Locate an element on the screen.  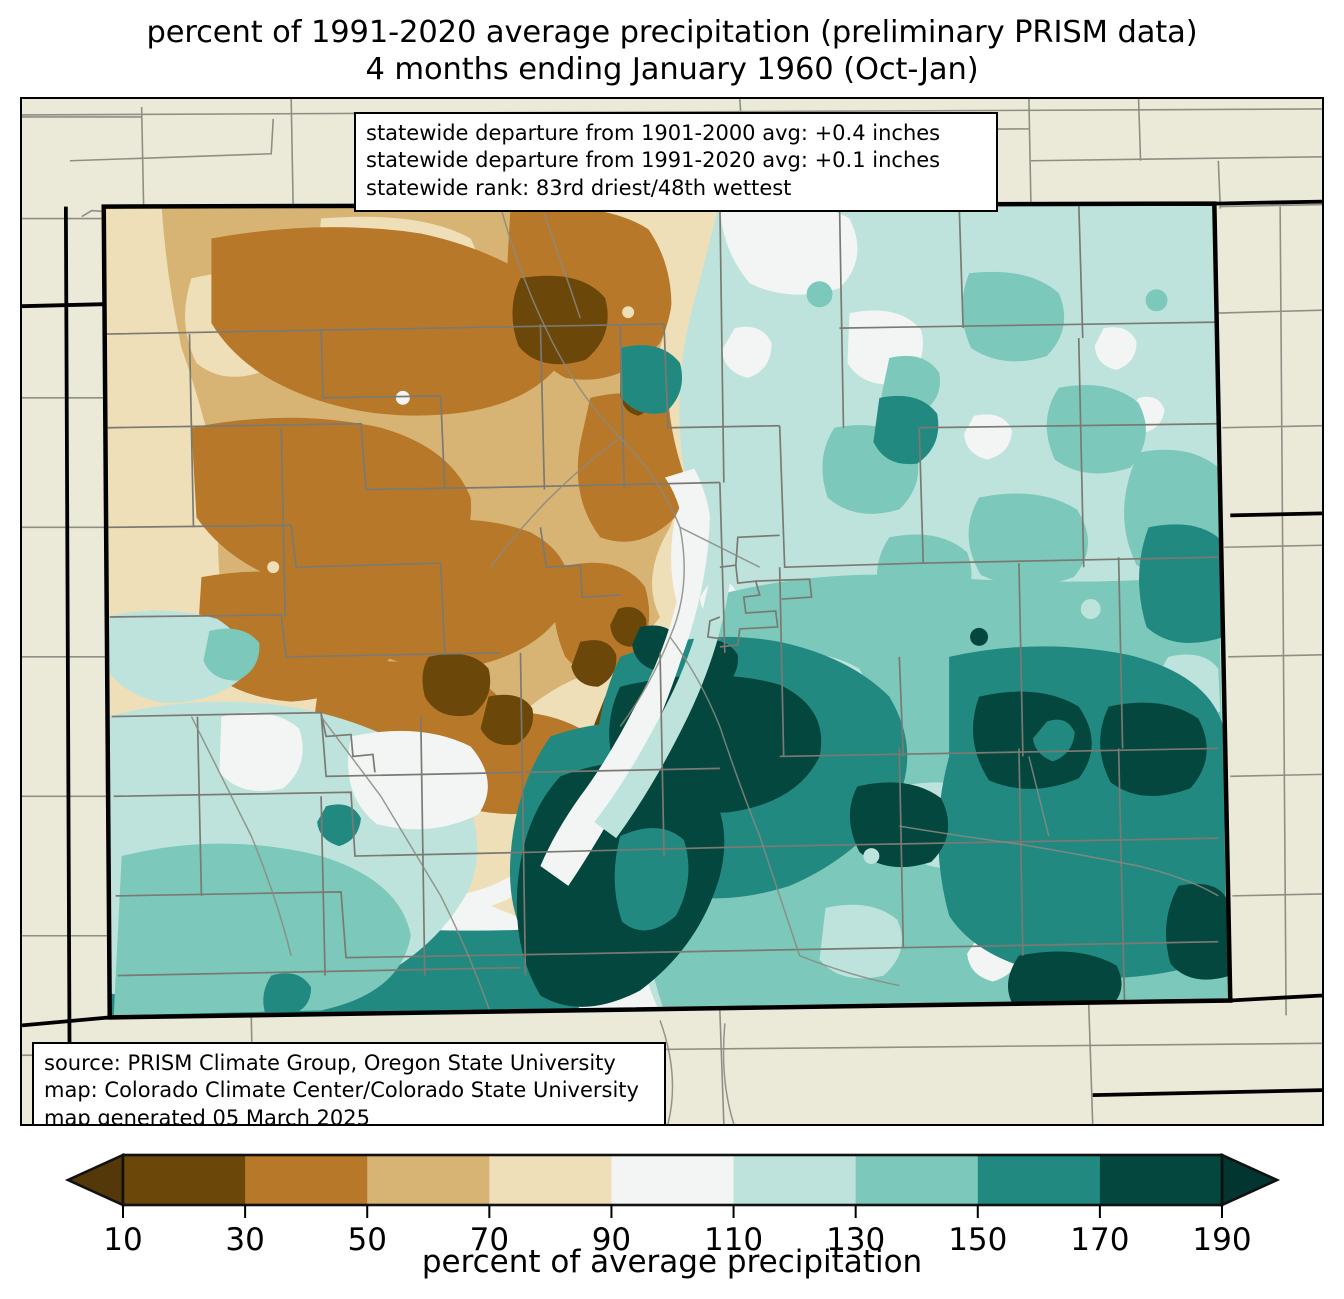
contour-band-130-150-nw is located at coordinates (231, 654).